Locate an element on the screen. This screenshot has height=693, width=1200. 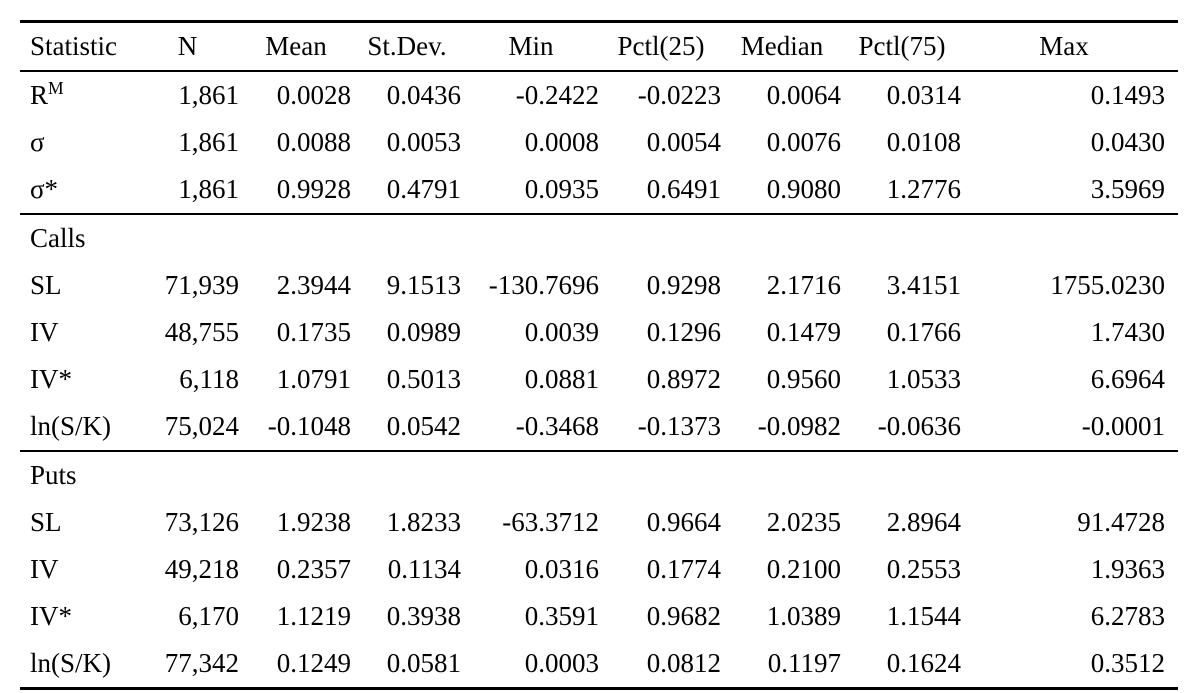
value-cell: 0.0581 is located at coordinates (423, 663).